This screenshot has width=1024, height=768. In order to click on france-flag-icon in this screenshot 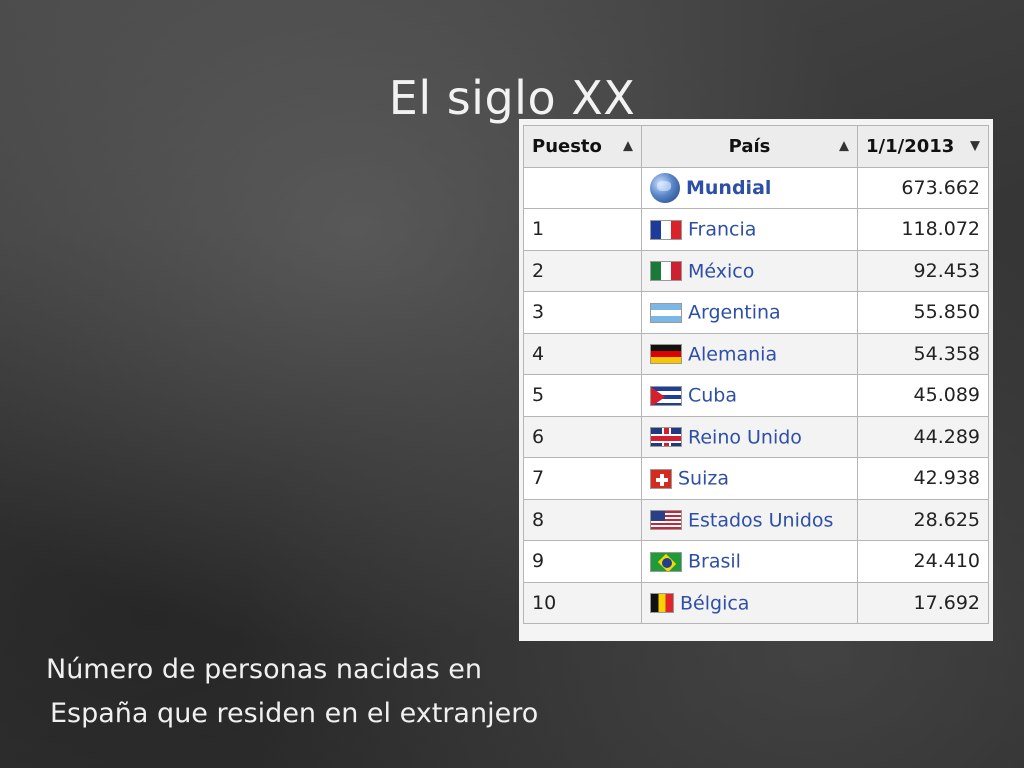, I will do `click(666, 229)`.